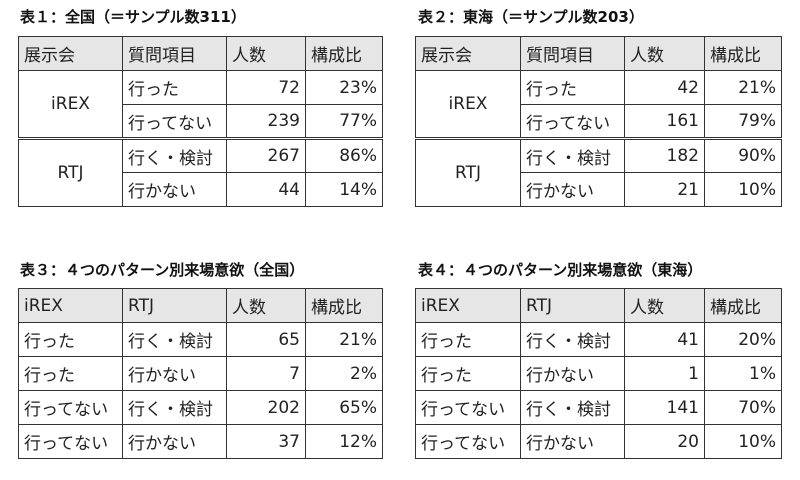  What do you see at coordinates (133, 17) in the screenshot?
I see `table-1-title: 表１：全国（＝サンプル数311）` at bounding box center [133, 17].